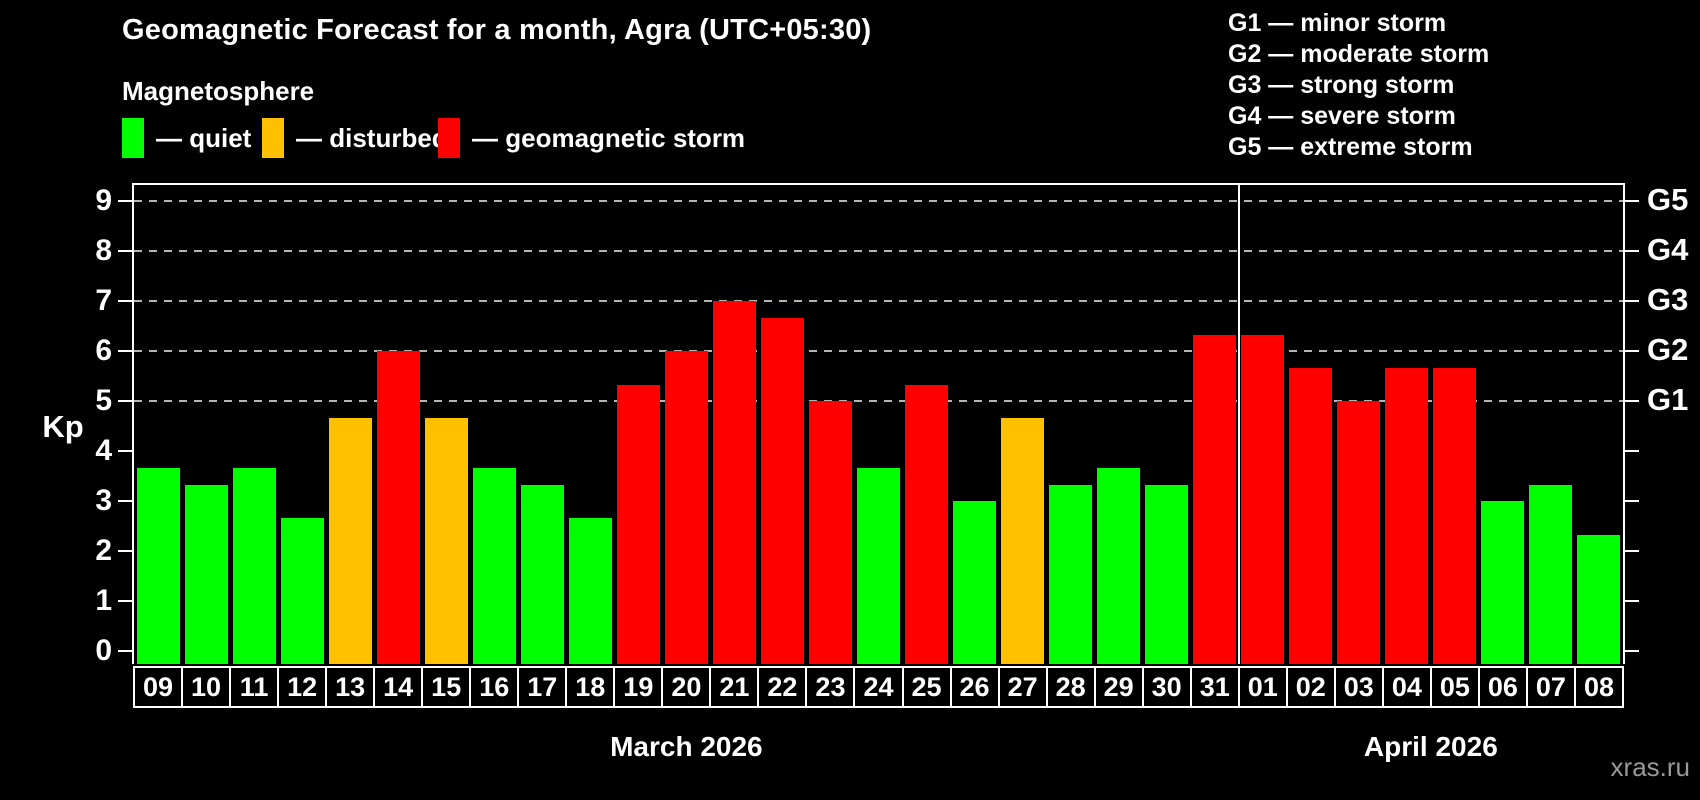  I want to click on day-label-17: 17, so click(542, 687).